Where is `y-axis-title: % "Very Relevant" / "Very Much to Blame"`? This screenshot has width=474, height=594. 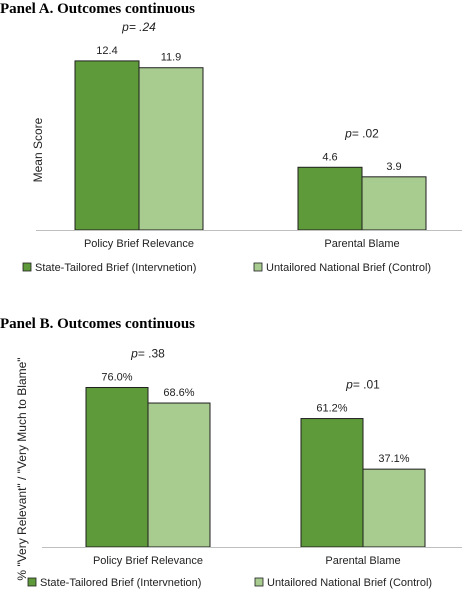 y-axis-title: % "Very Relevant" / "Very Much to Blame" is located at coordinates (22, 468).